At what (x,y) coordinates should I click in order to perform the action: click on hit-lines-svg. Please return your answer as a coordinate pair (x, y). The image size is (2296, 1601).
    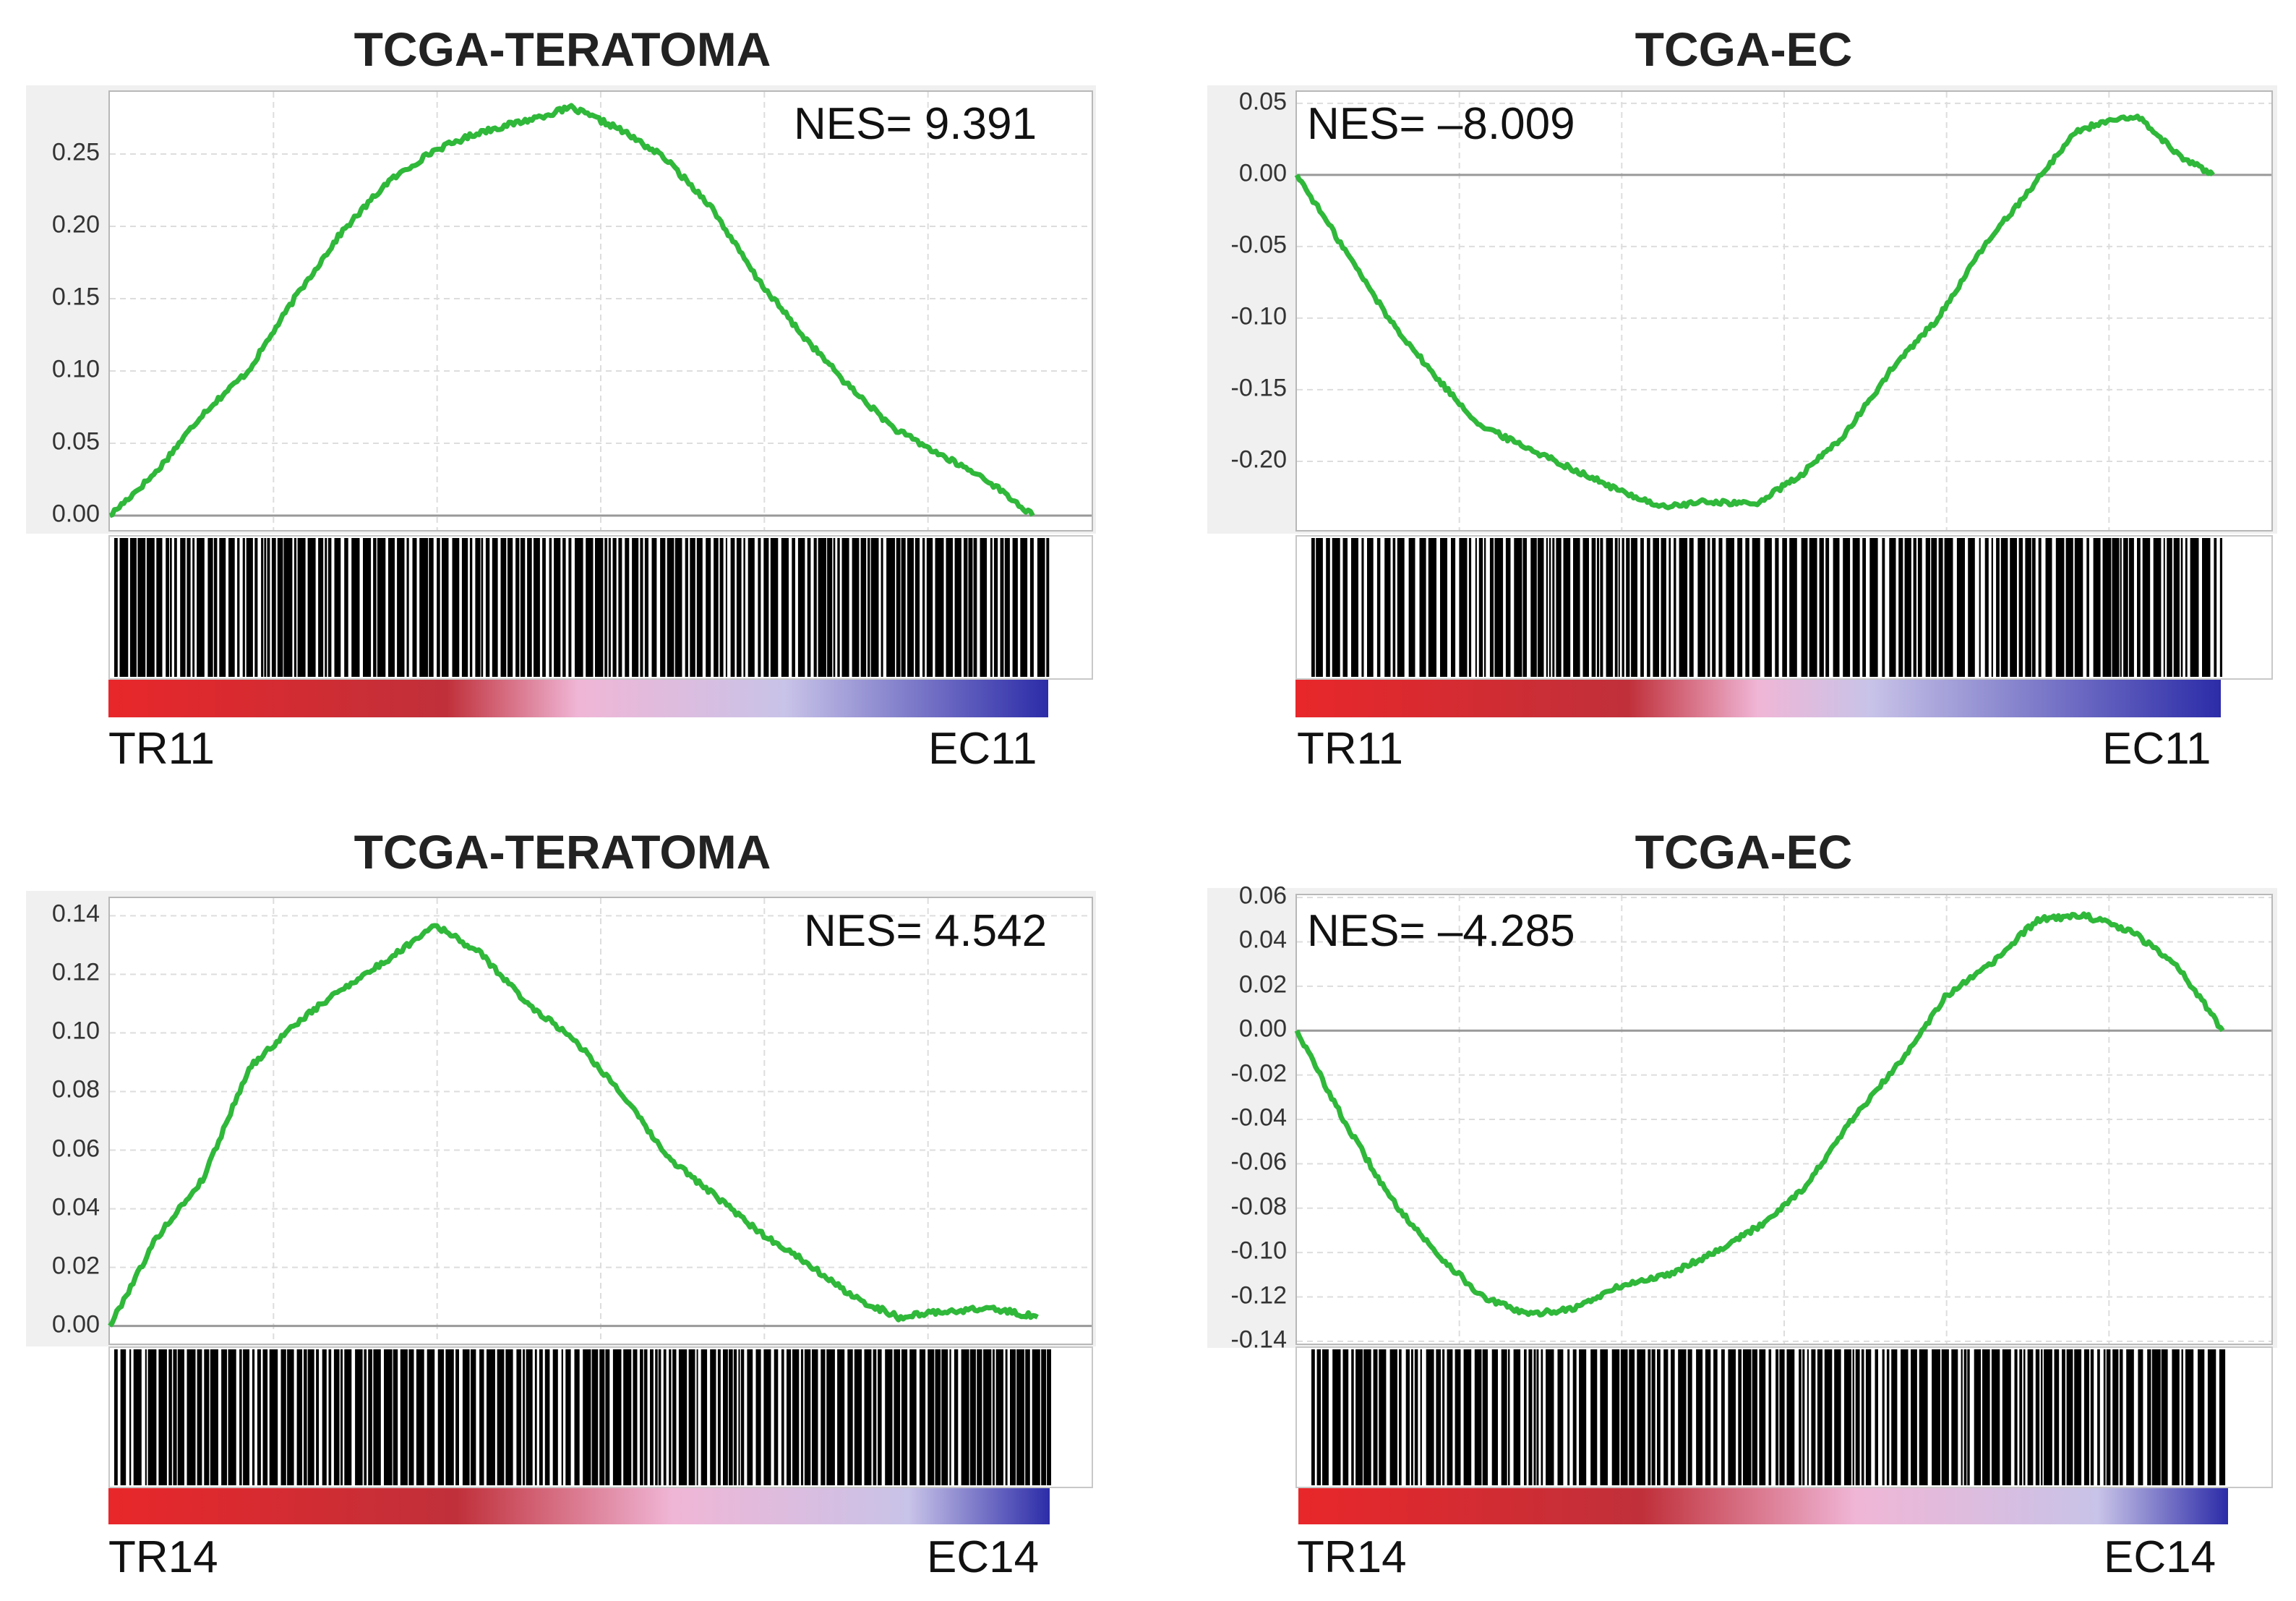
    Looking at the image, I should click on (1768, 1417).